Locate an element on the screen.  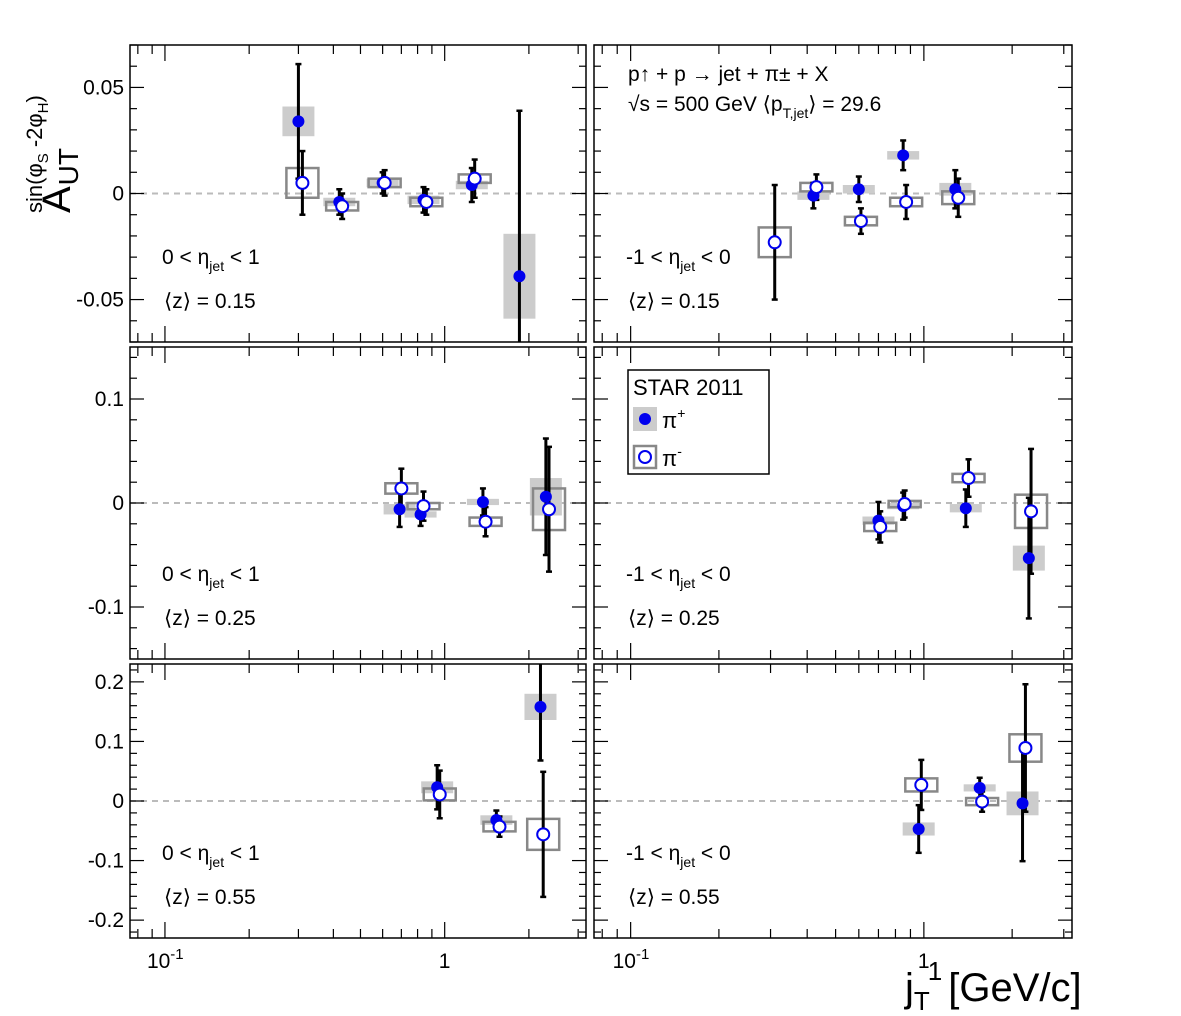
y-axis-title-superscript: sin(φS -2φH) is located at coordinates (37, 154).